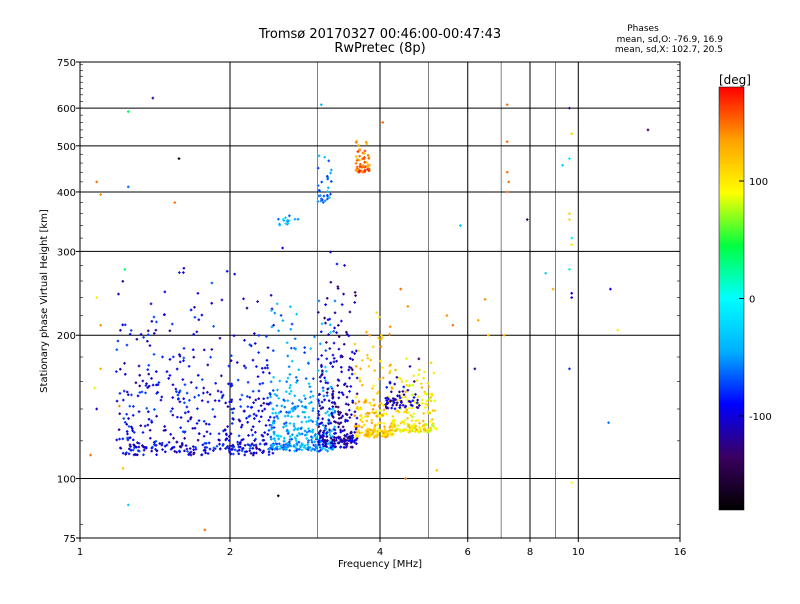 The width and height of the screenshot is (800, 604). What do you see at coordinates (755, 300) in the screenshot?
I see `colorbar-ticks: 100 0 -100` at bounding box center [755, 300].